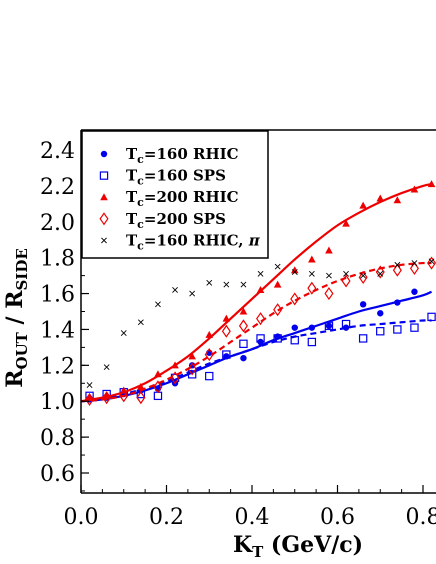 This screenshot has height=564, width=436. I want to click on y-axis-title: ROUT / RSIDE, so click(16, 318).